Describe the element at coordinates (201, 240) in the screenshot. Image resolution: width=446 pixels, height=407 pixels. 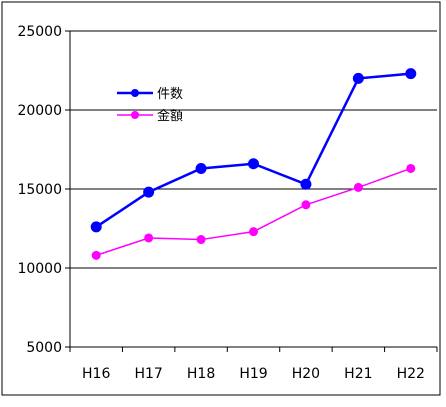
I see `series-1-point-H18` at that location.